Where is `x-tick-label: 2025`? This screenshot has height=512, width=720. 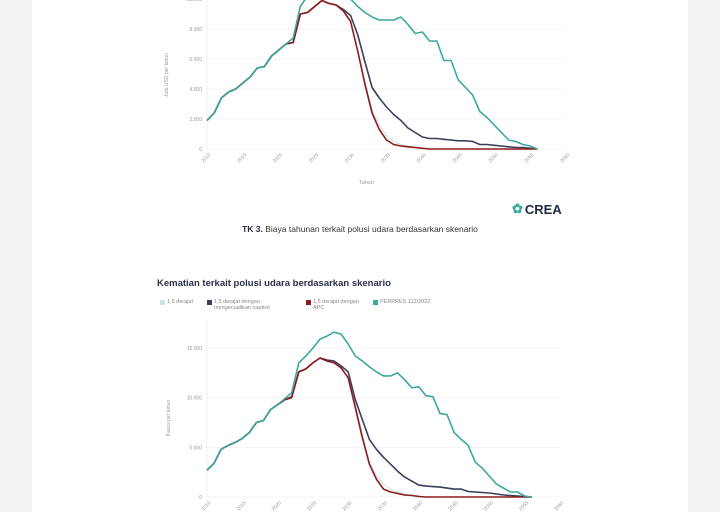
x-tick-label: 2025 is located at coordinates (312, 506).